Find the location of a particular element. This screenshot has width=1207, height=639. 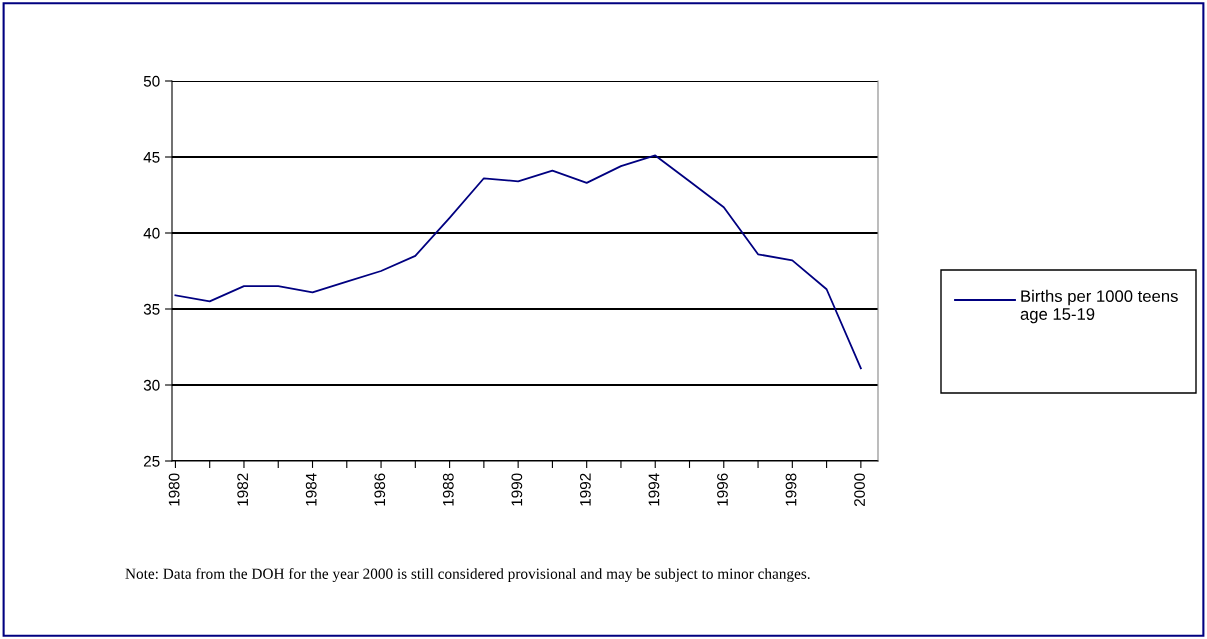

x-tick-label: 1982 is located at coordinates (243, 489).